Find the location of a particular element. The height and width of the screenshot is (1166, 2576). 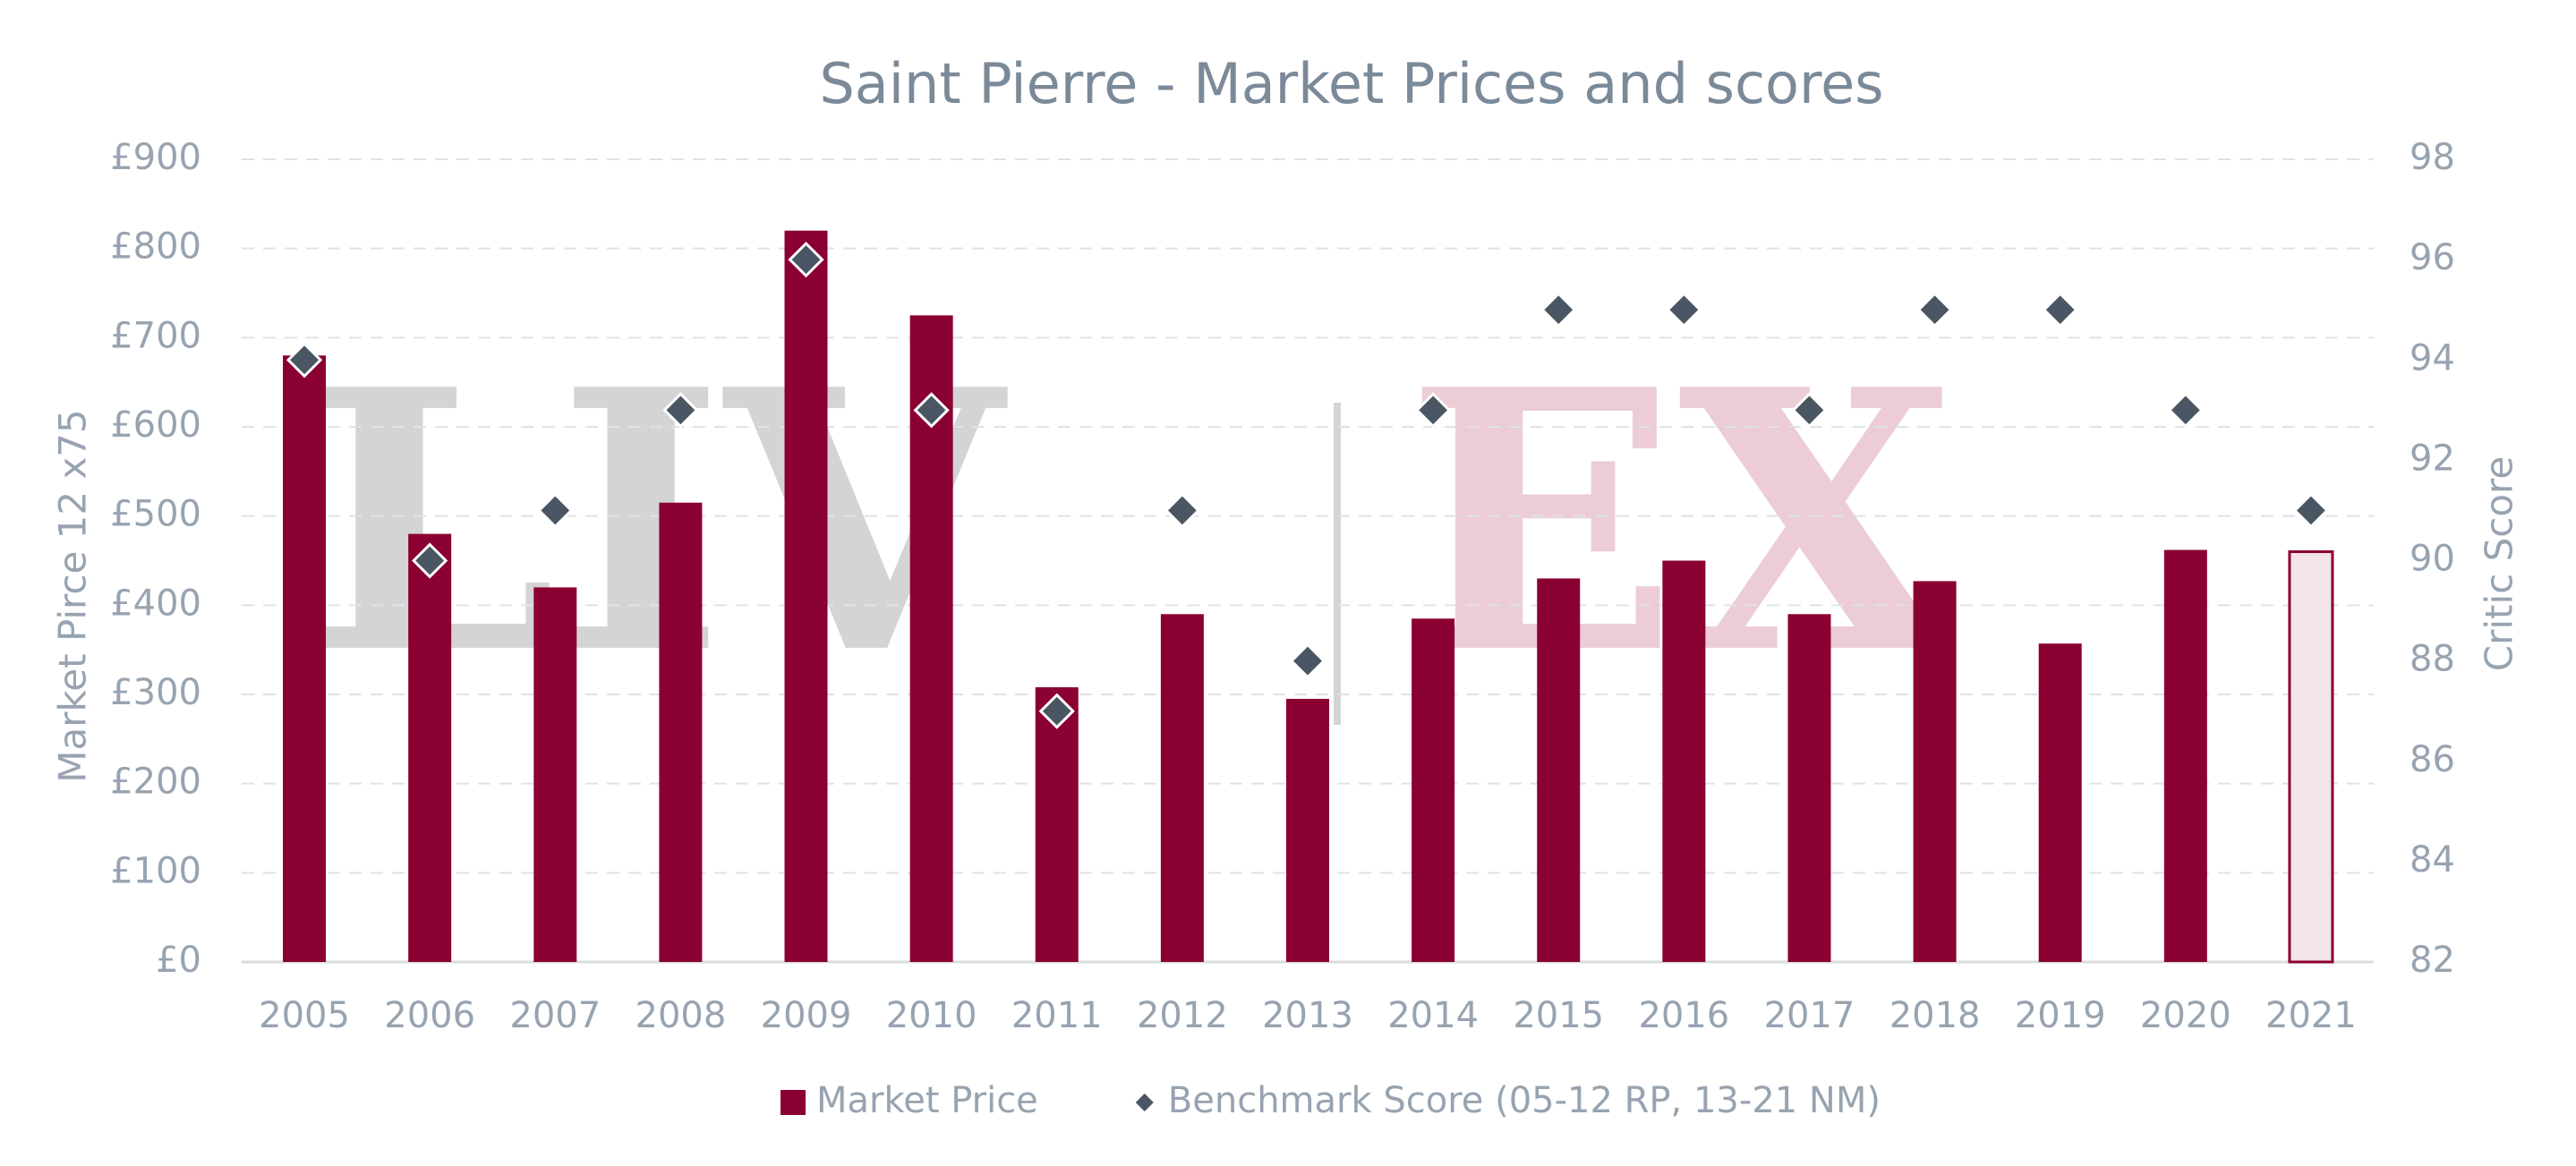

y-axis-title: Market Pirce 12 x75 is located at coordinates (73, 596).